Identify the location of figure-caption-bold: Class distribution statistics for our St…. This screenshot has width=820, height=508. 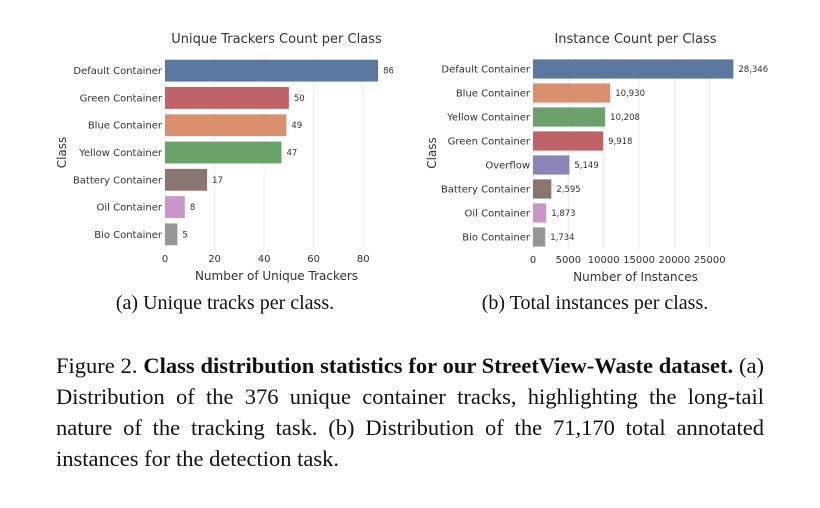
(438, 365).